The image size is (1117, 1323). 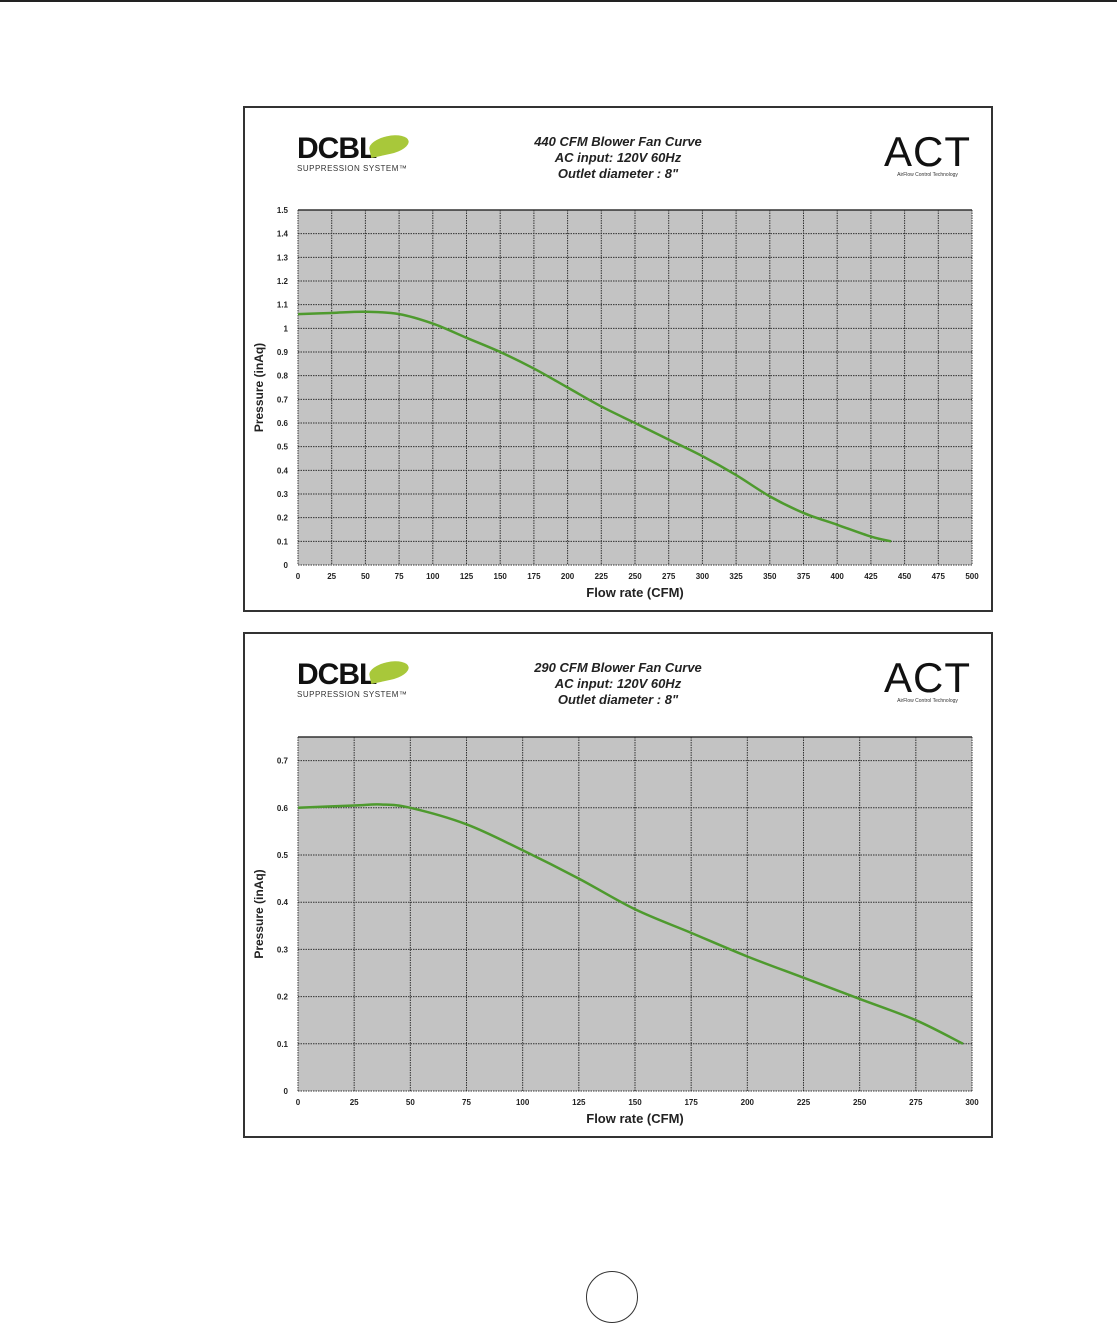 What do you see at coordinates (283, 305) in the screenshot?
I see `y-tick-label: 1.1` at bounding box center [283, 305].